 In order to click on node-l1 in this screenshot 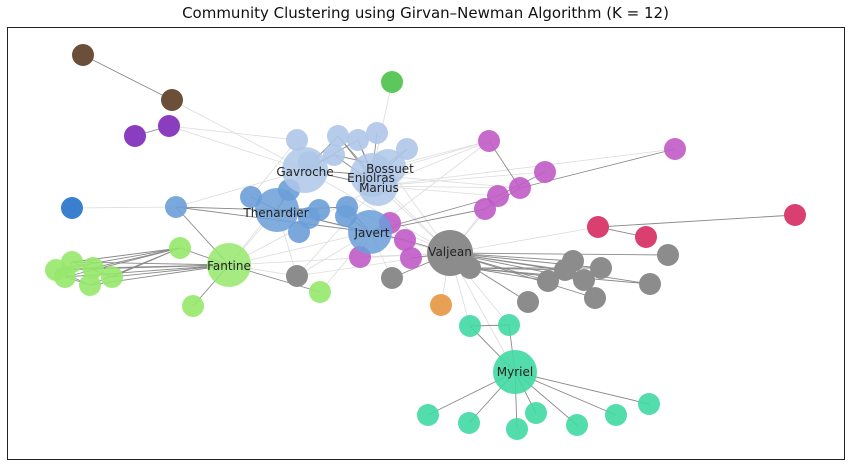, I will do `click(180, 248)`.